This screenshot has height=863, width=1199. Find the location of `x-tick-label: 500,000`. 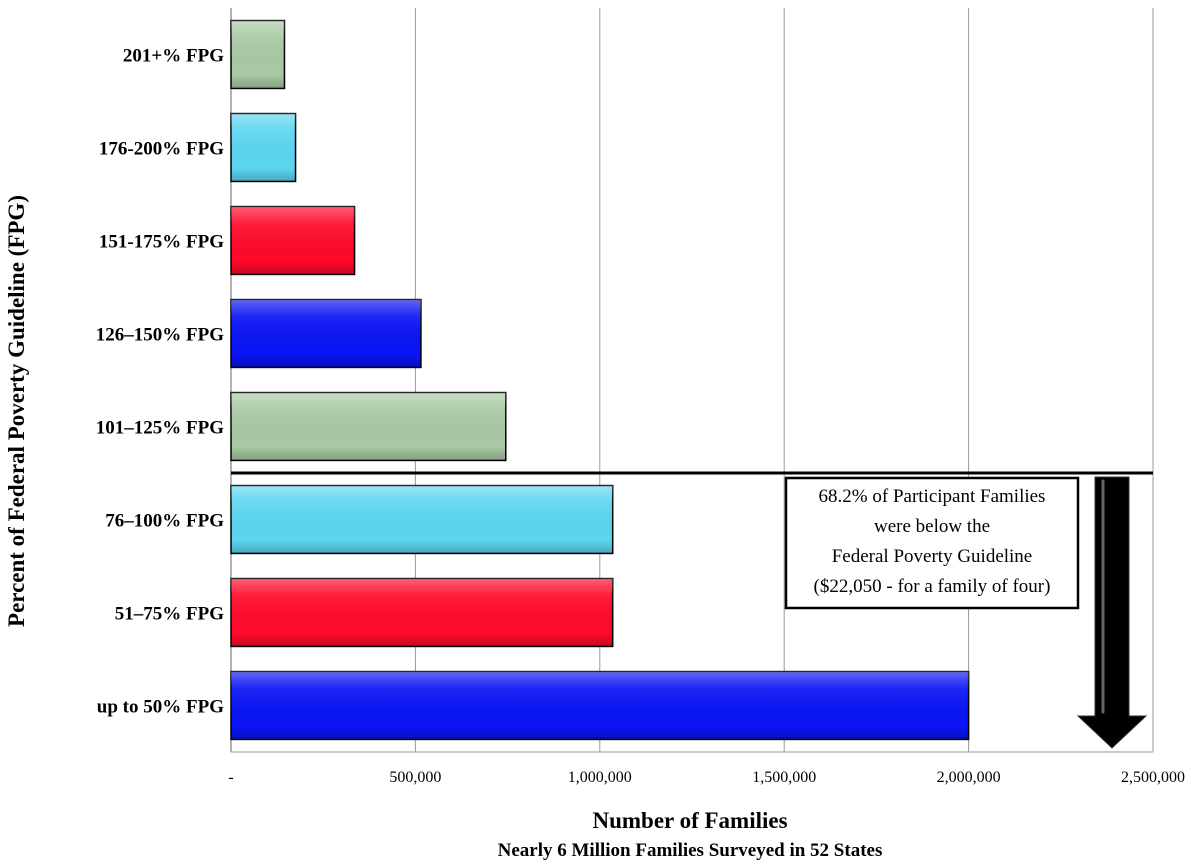

x-tick-label: 500,000 is located at coordinates (415, 777).